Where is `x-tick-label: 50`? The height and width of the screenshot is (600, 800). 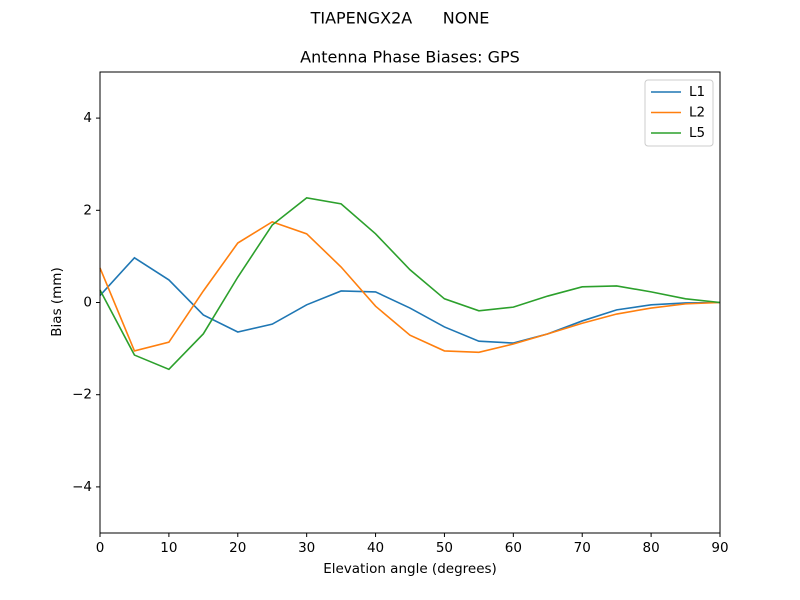 x-tick-label: 50 is located at coordinates (444, 548).